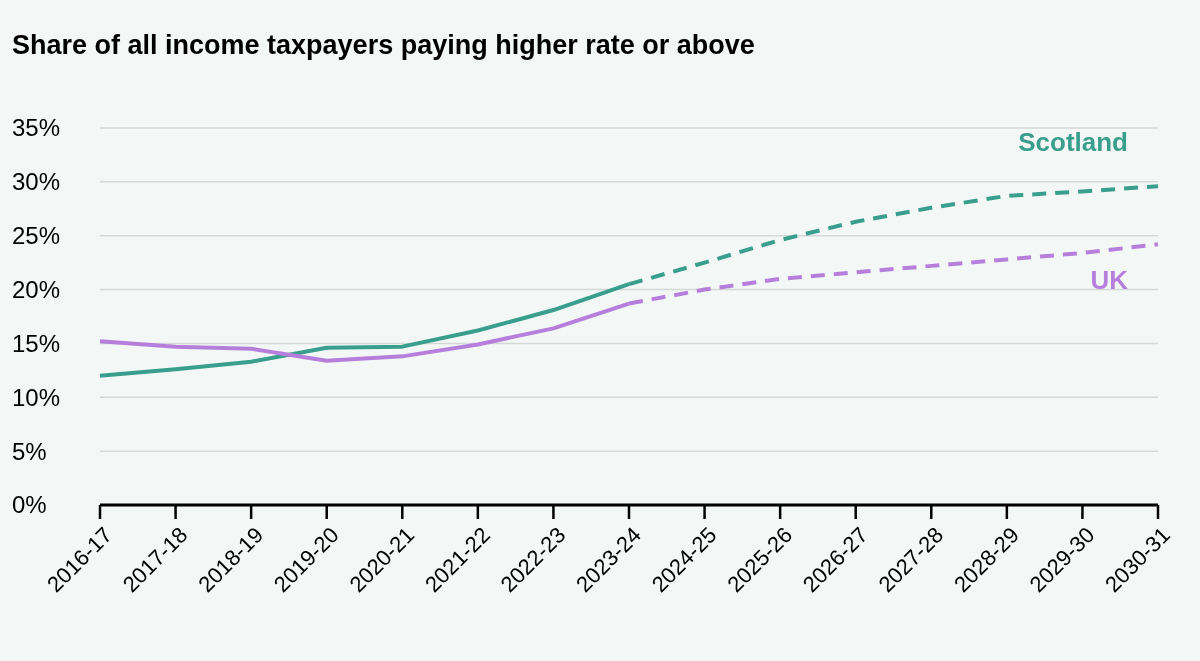 Image resolution: width=1200 pixels, height=661 pixels. What do you see at coordinates (36, 343) in the screenshot?
I see `y-tick-label: 15%` at bounding box center [36, 343].